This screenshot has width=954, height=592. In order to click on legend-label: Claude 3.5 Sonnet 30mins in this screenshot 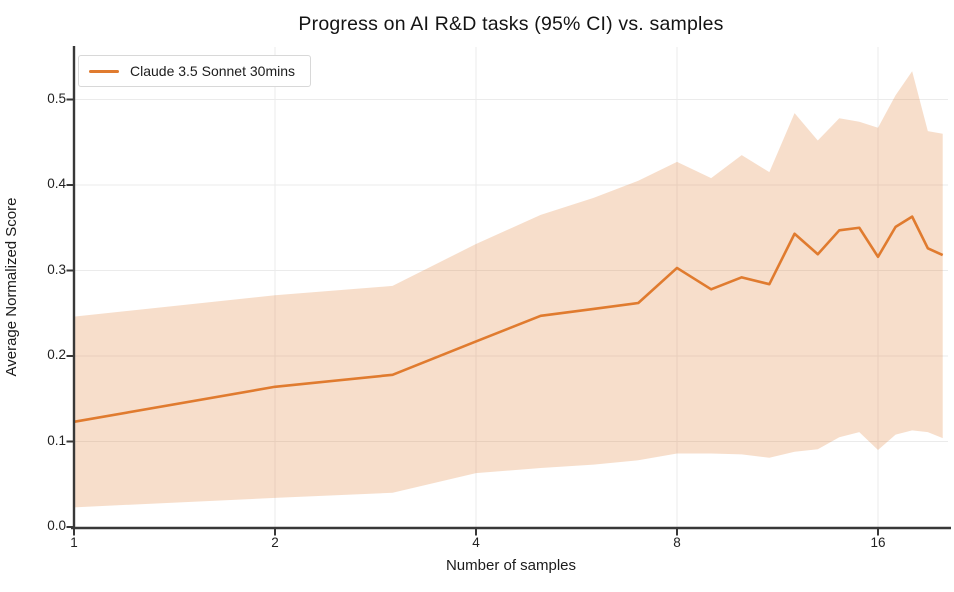, I will do `click(212, 71)`.